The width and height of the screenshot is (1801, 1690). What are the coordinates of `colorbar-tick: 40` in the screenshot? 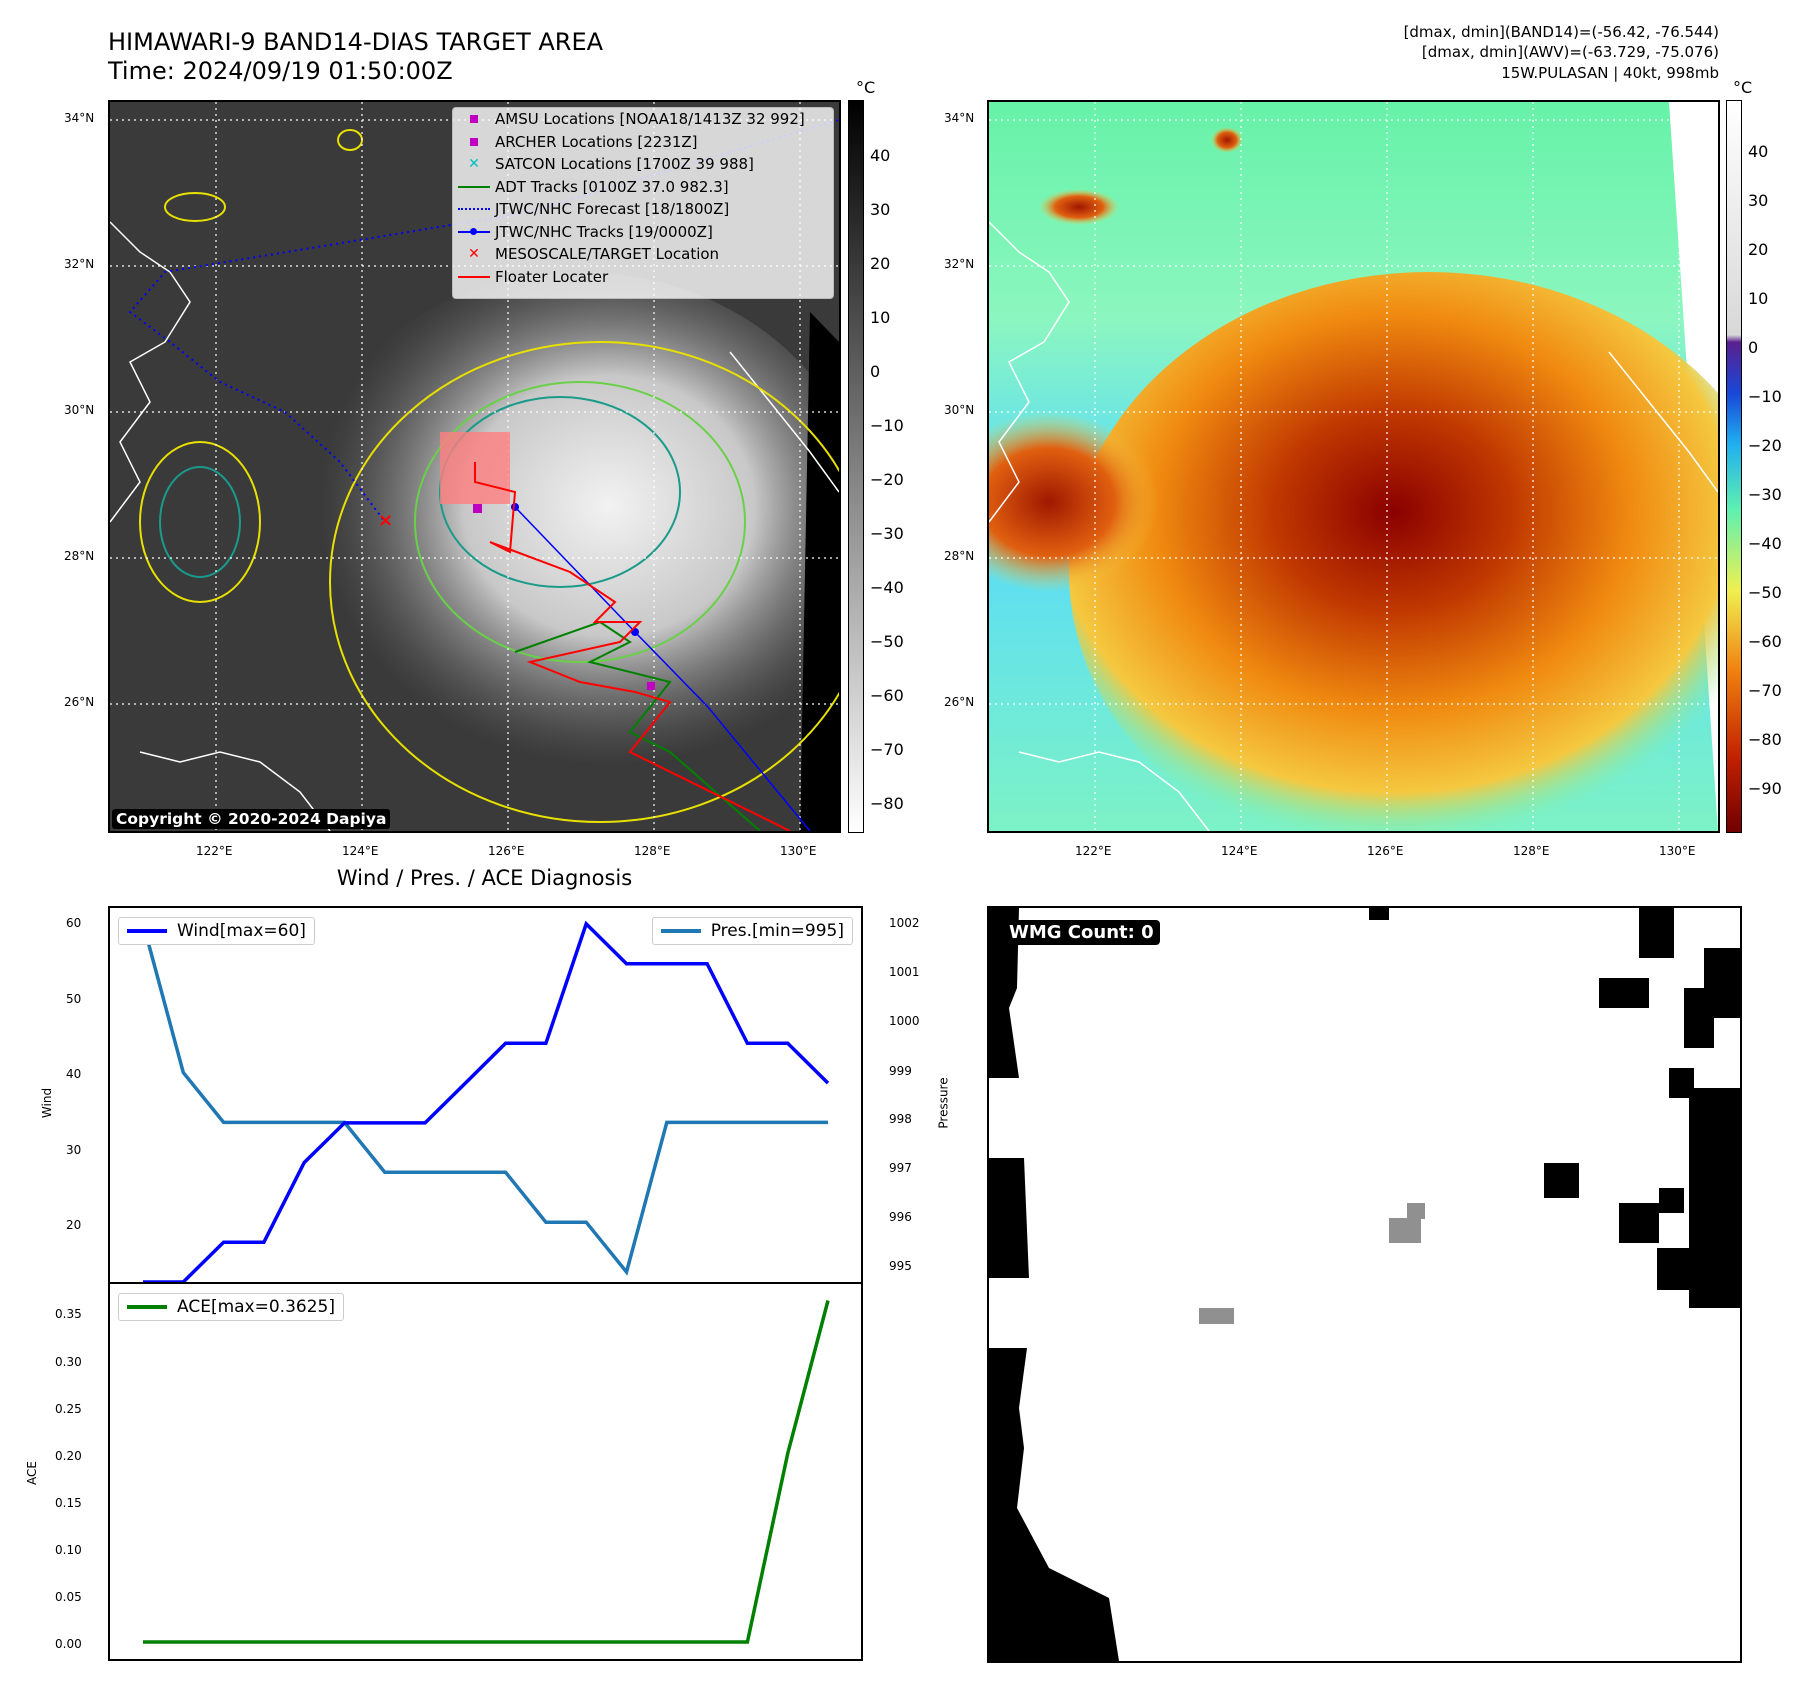 It's located at (1758, 151).